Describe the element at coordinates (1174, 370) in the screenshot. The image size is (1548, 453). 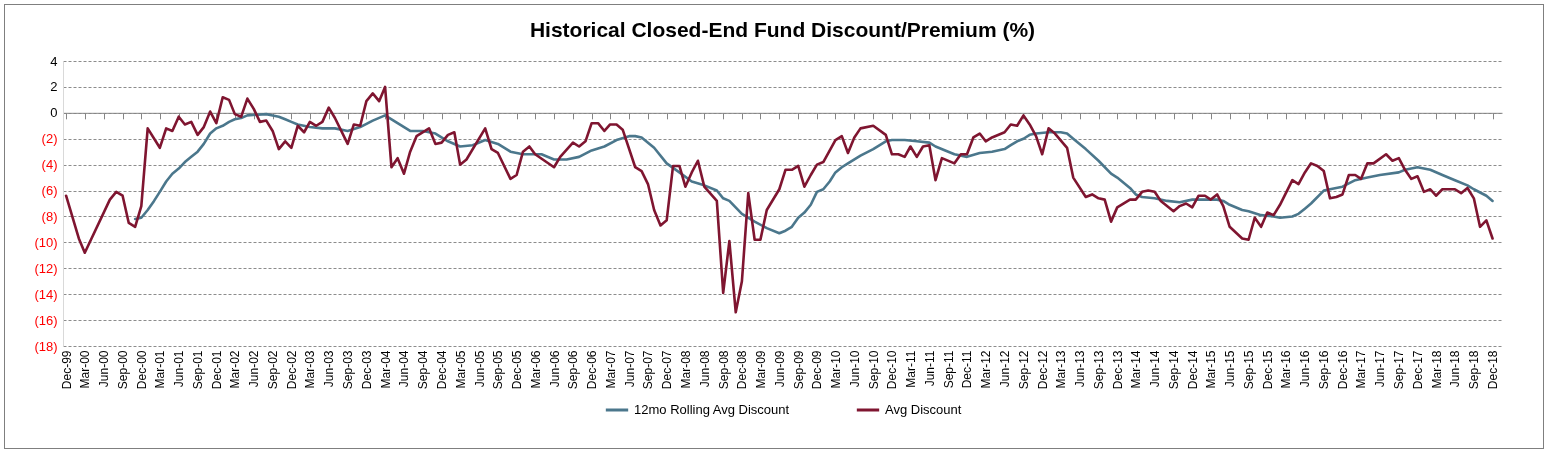
I see `x-tick-label: Sep-14` at that location.